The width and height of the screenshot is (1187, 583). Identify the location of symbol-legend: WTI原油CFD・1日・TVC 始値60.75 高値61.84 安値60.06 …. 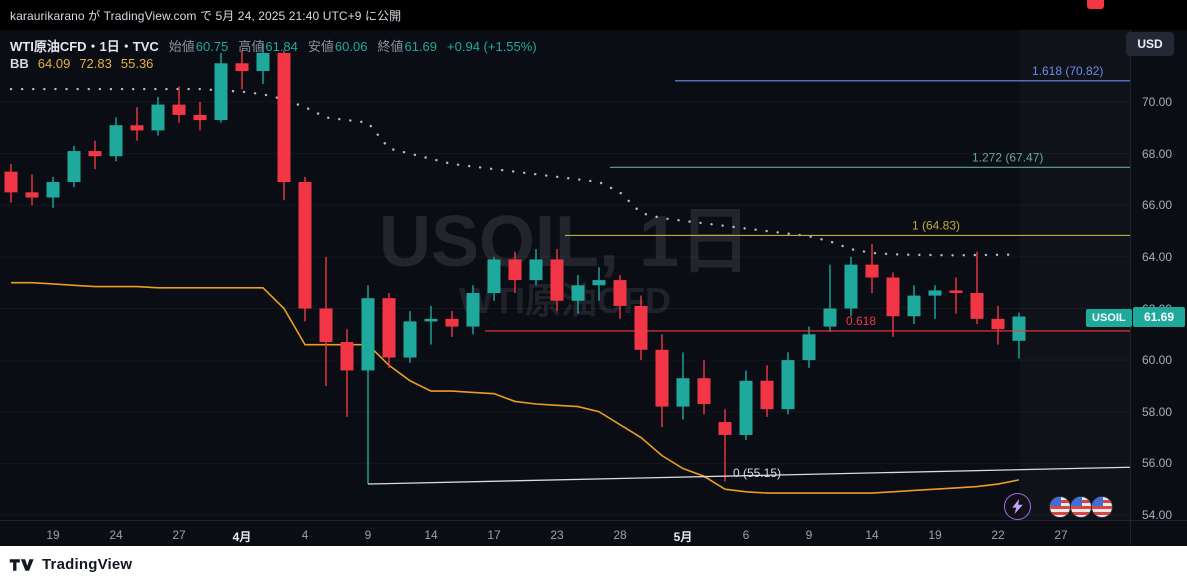
(273, 45).